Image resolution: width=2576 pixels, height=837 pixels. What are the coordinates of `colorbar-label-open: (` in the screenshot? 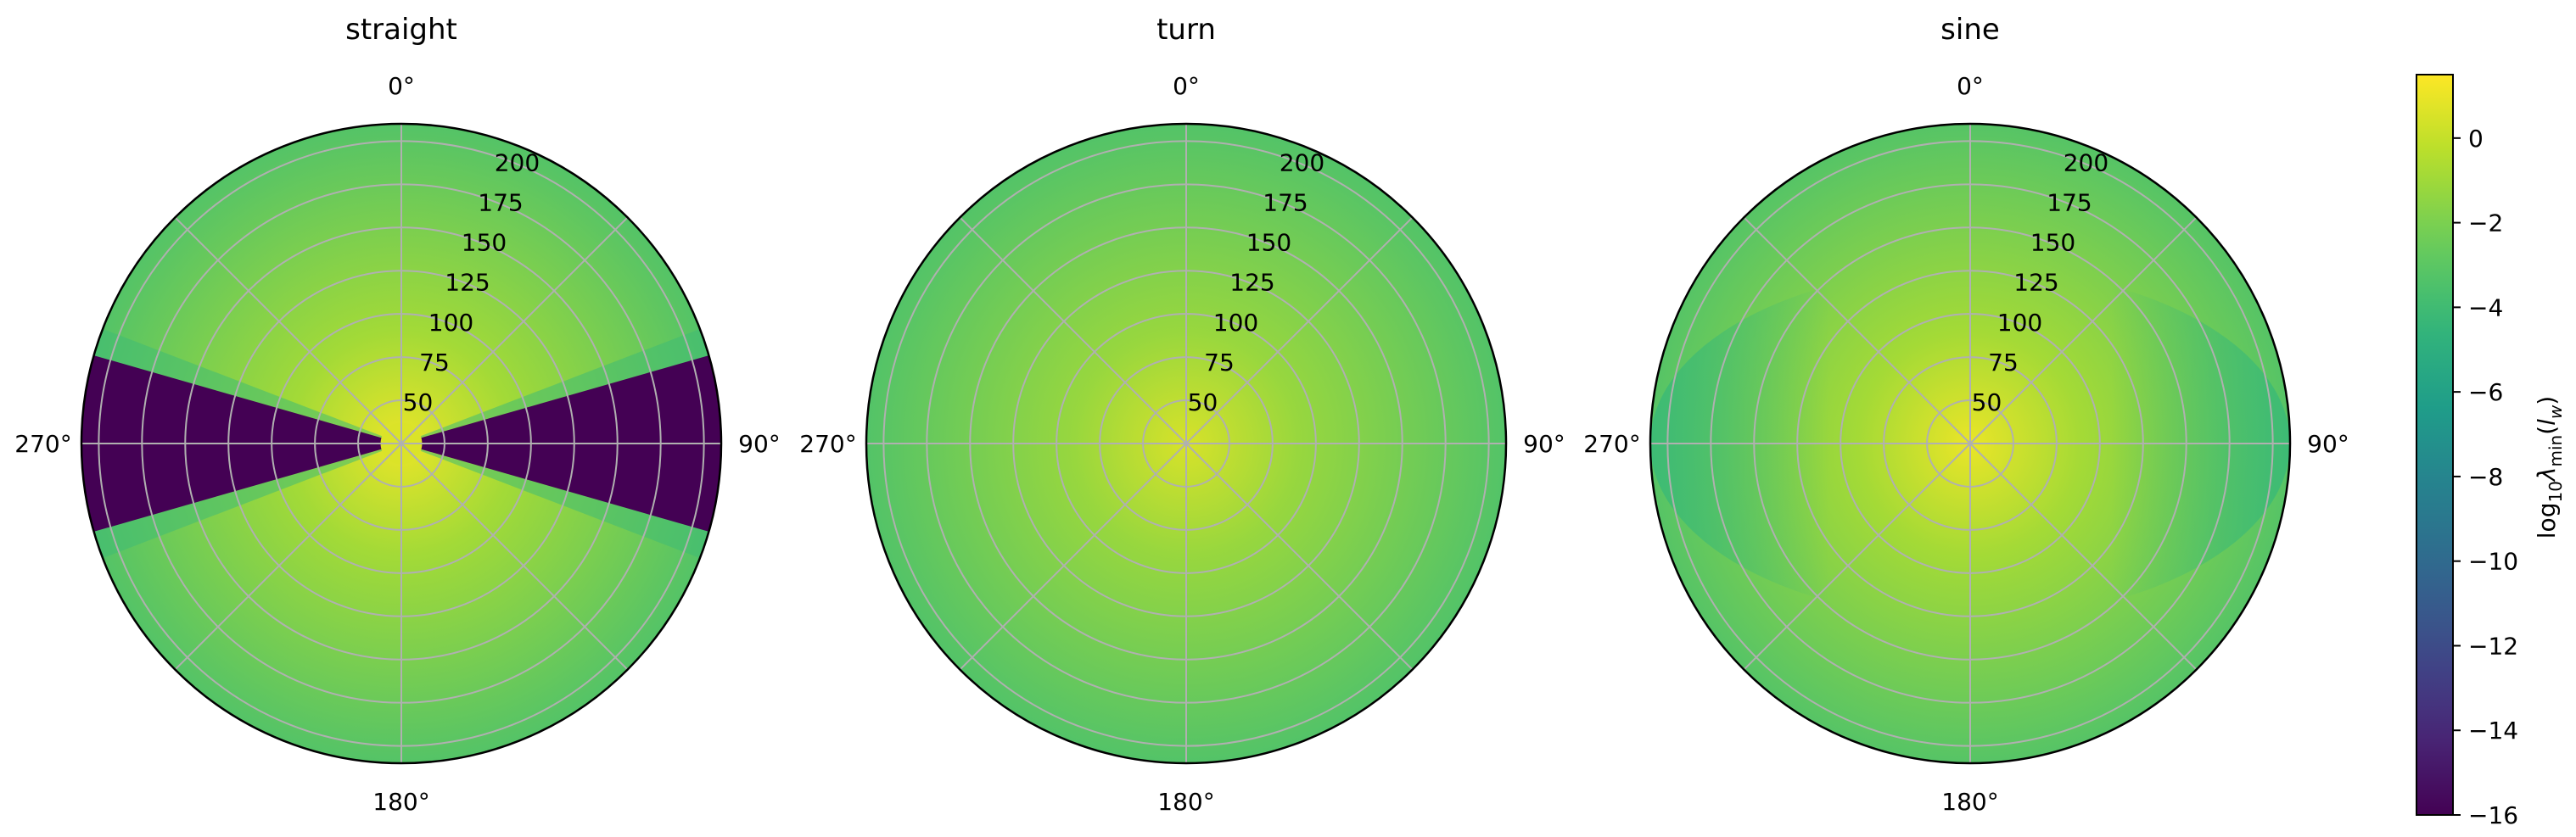 It's located at (2547, 430).